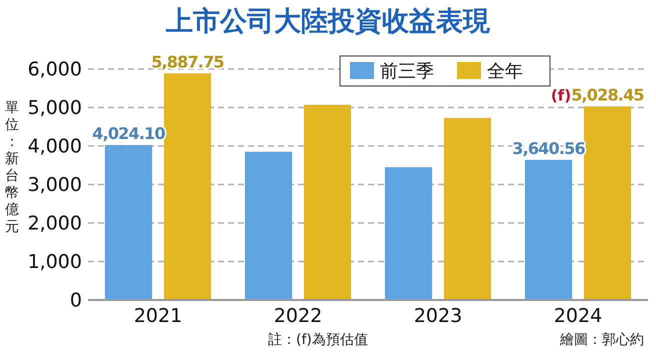 The width and height of the screenshot is (656, 352). What do you see at coordinates (55, 185) in the screenshot?
I see `y-tick-label: 3,000` at bounding box center [55, 185].